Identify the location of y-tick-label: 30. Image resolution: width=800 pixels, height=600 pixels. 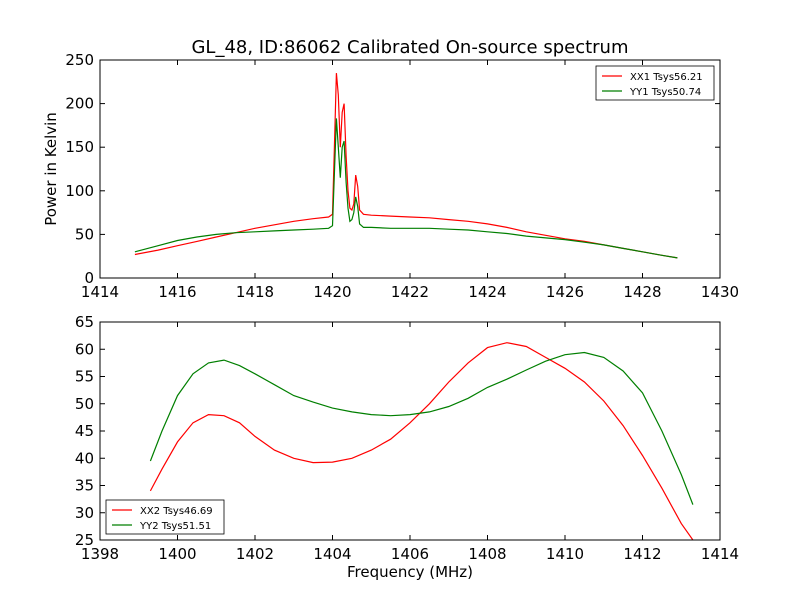
(84, 513).